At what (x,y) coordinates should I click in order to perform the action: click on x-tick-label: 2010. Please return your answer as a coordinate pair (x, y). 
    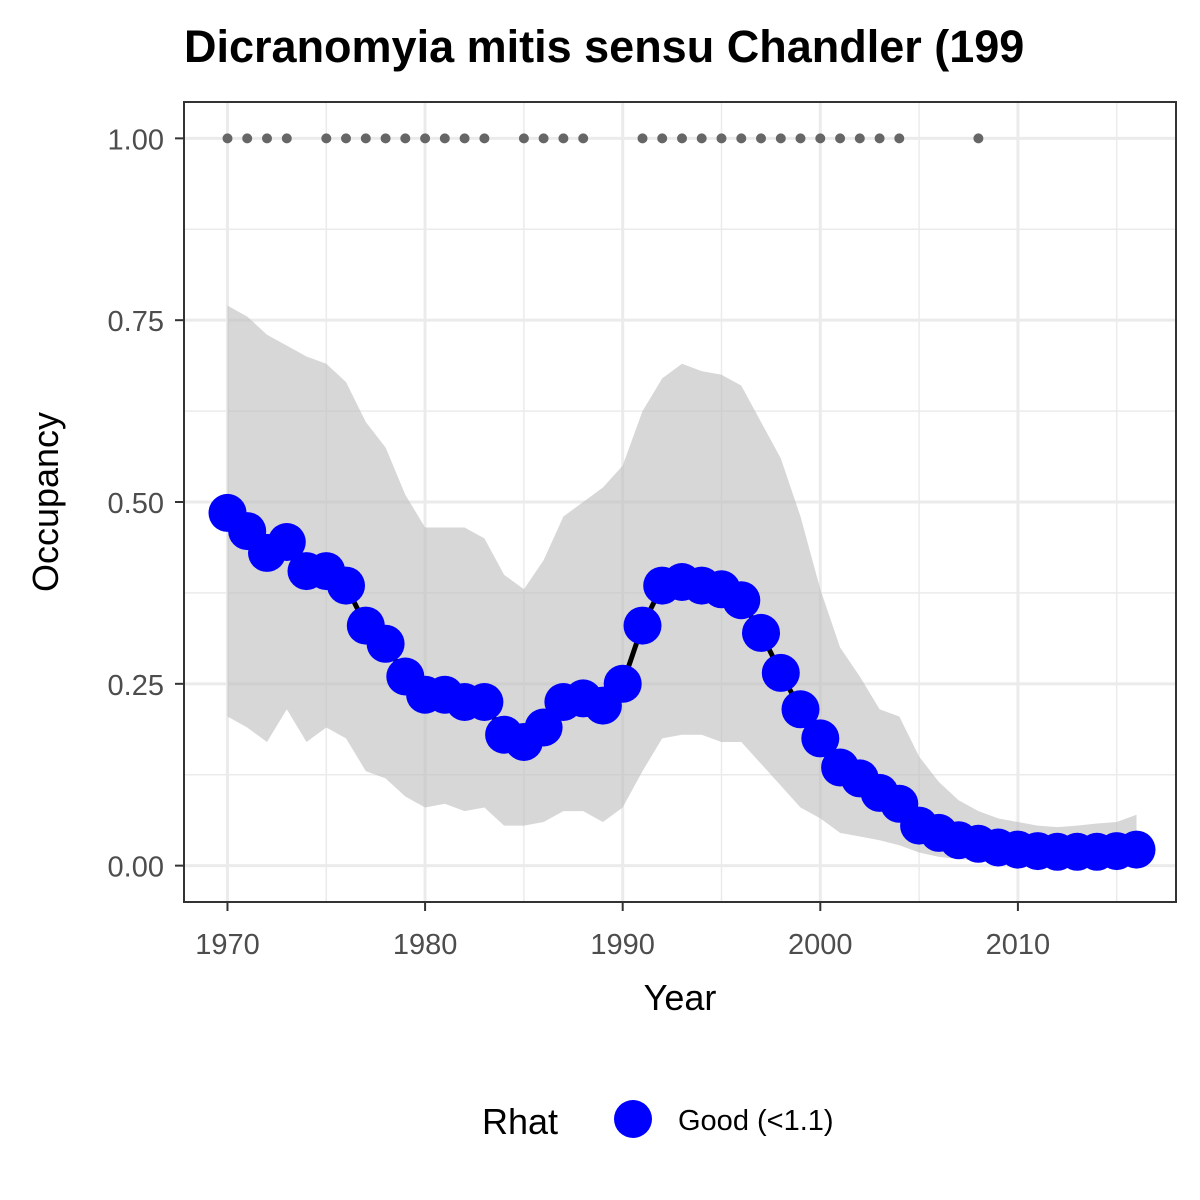
    Looking at the image, I should click on (1018, 945).